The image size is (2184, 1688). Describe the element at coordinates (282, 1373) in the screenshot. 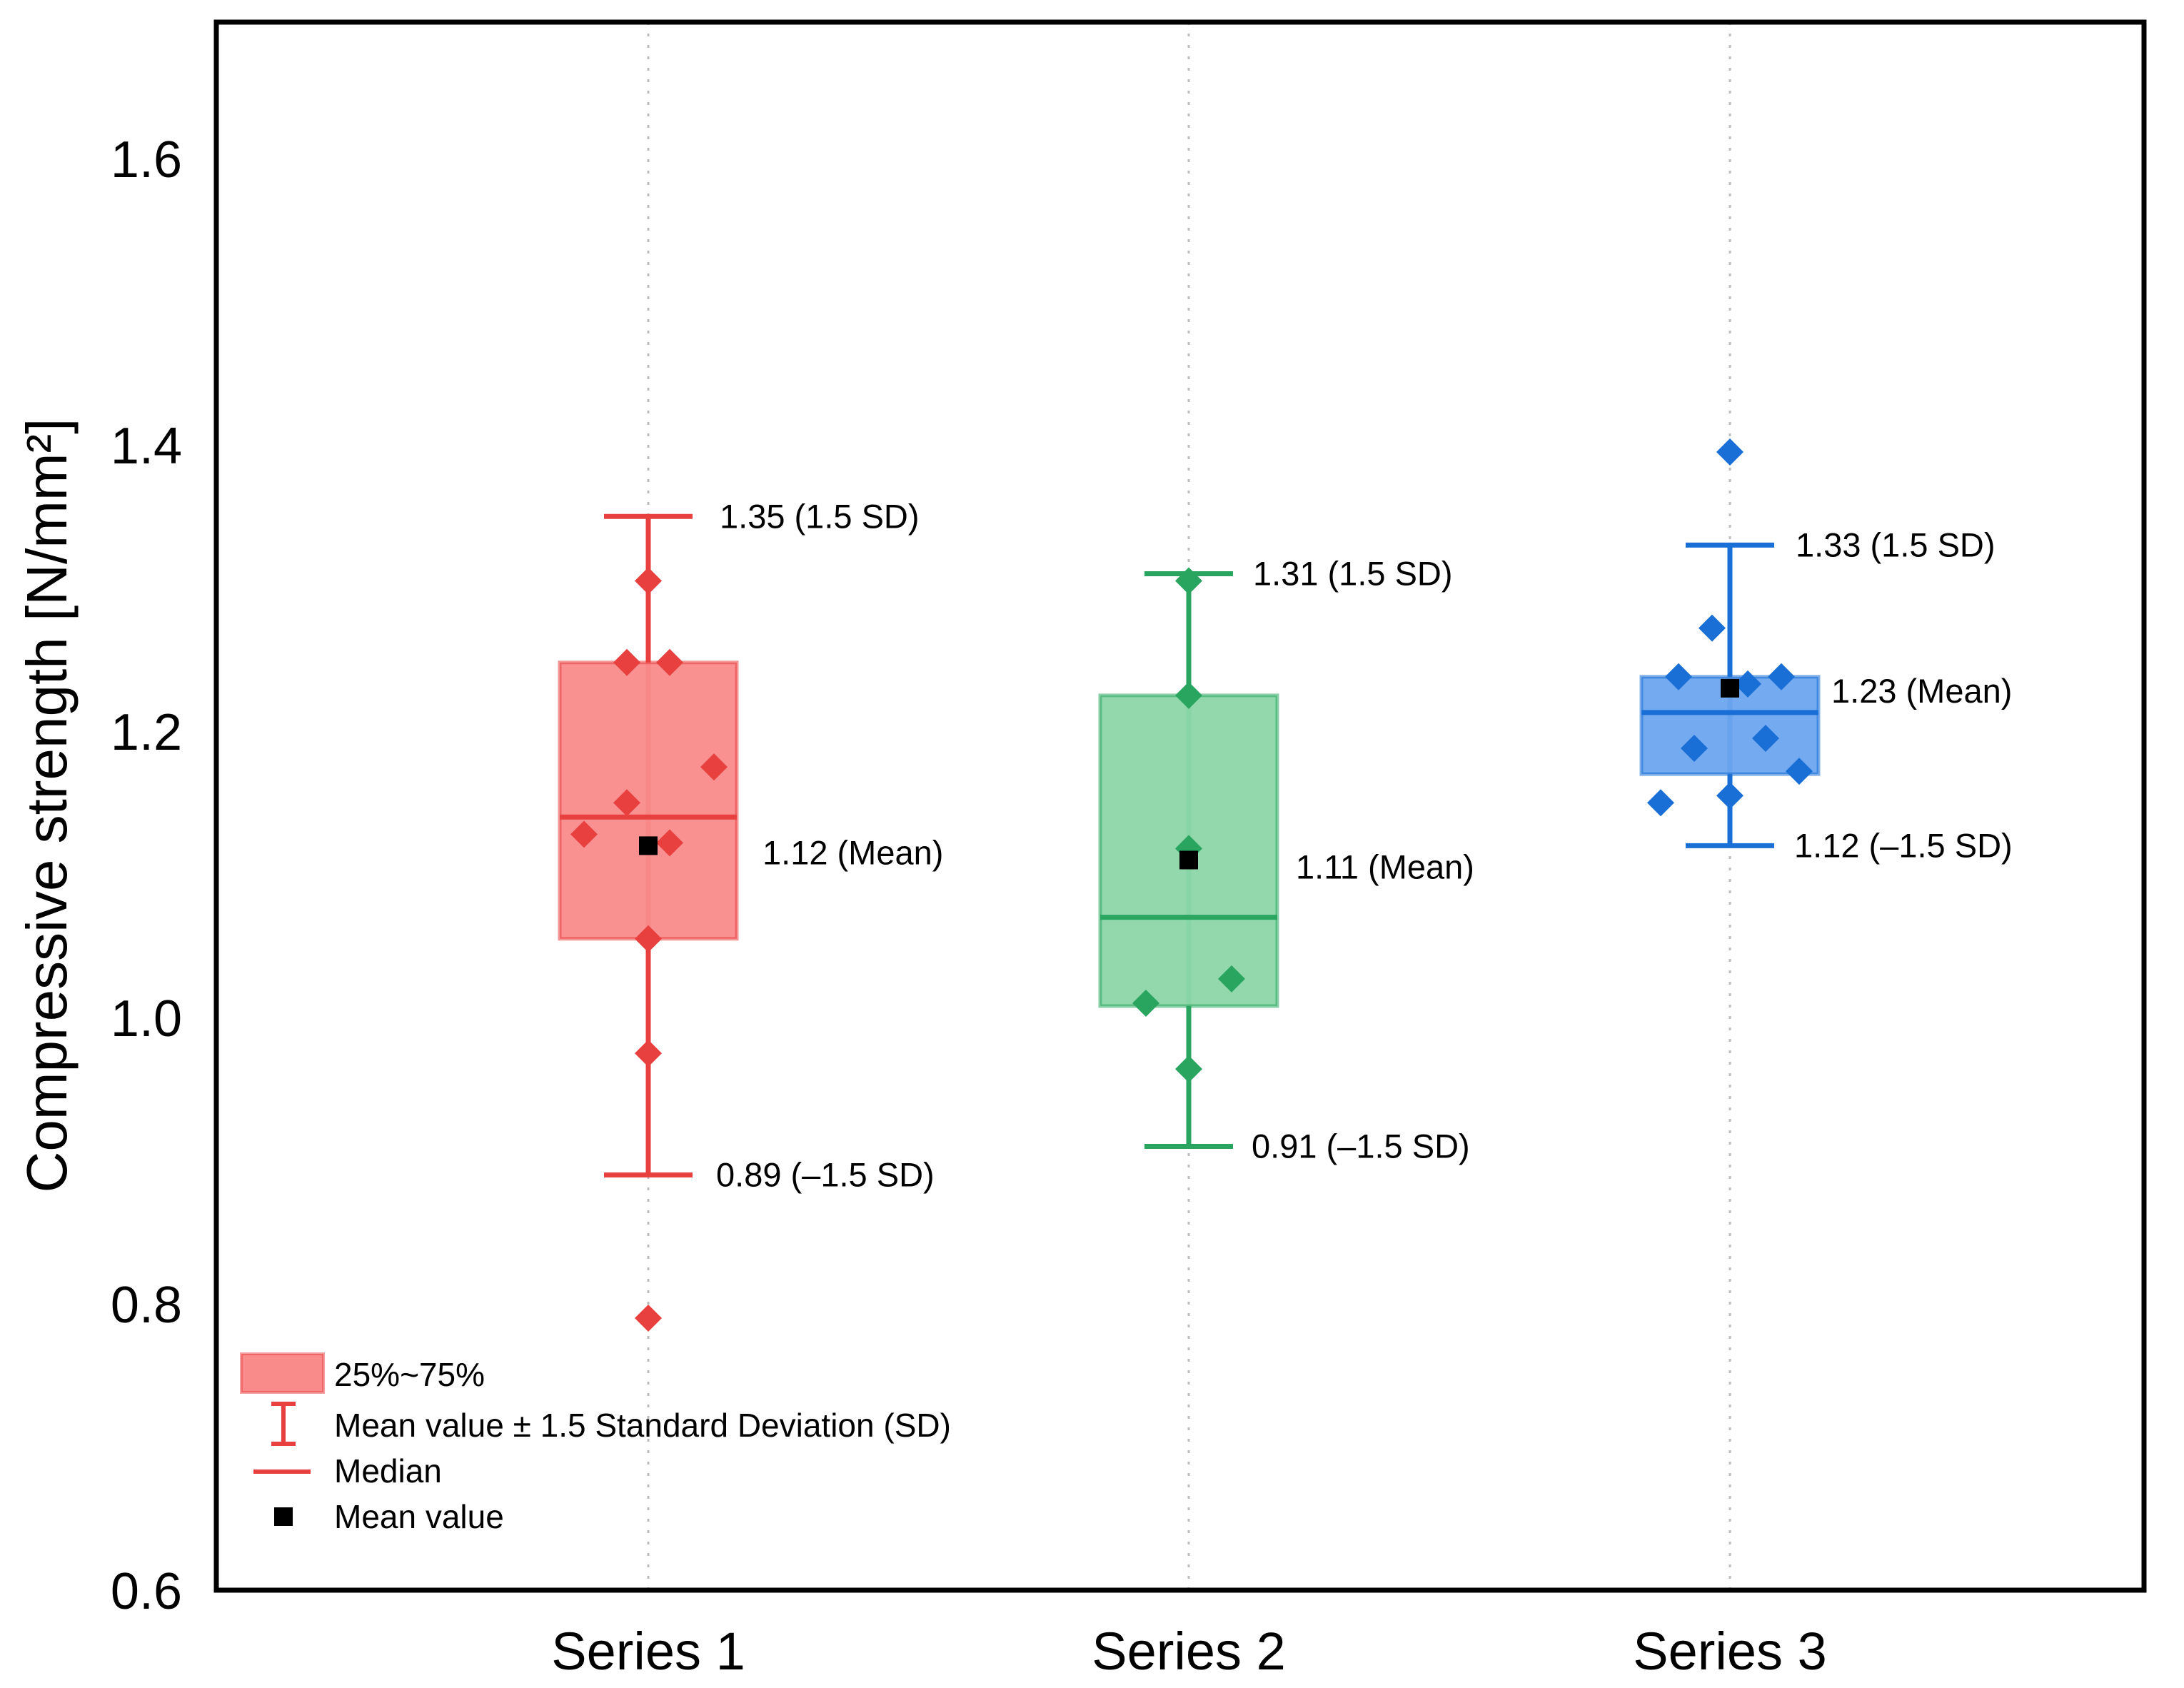

I see `legend-box-swatch` at that location.